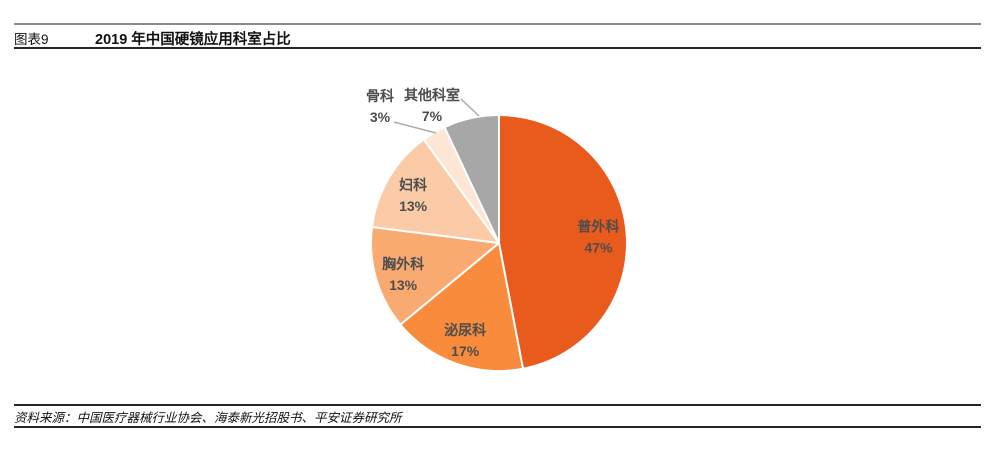  Describe the element at coordinates (380, 117) in the screenshot. I see `slice-value-orthopedics: 3%` at that location.